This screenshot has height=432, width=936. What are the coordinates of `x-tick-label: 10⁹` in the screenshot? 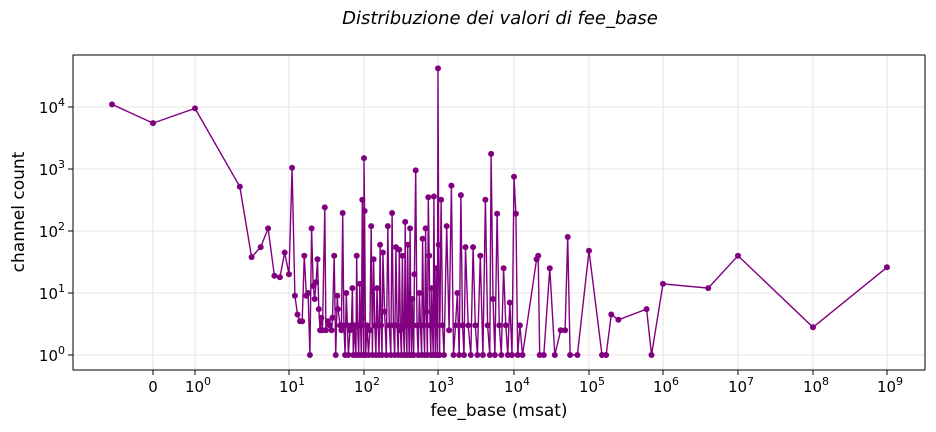 It's located at (890, 385).